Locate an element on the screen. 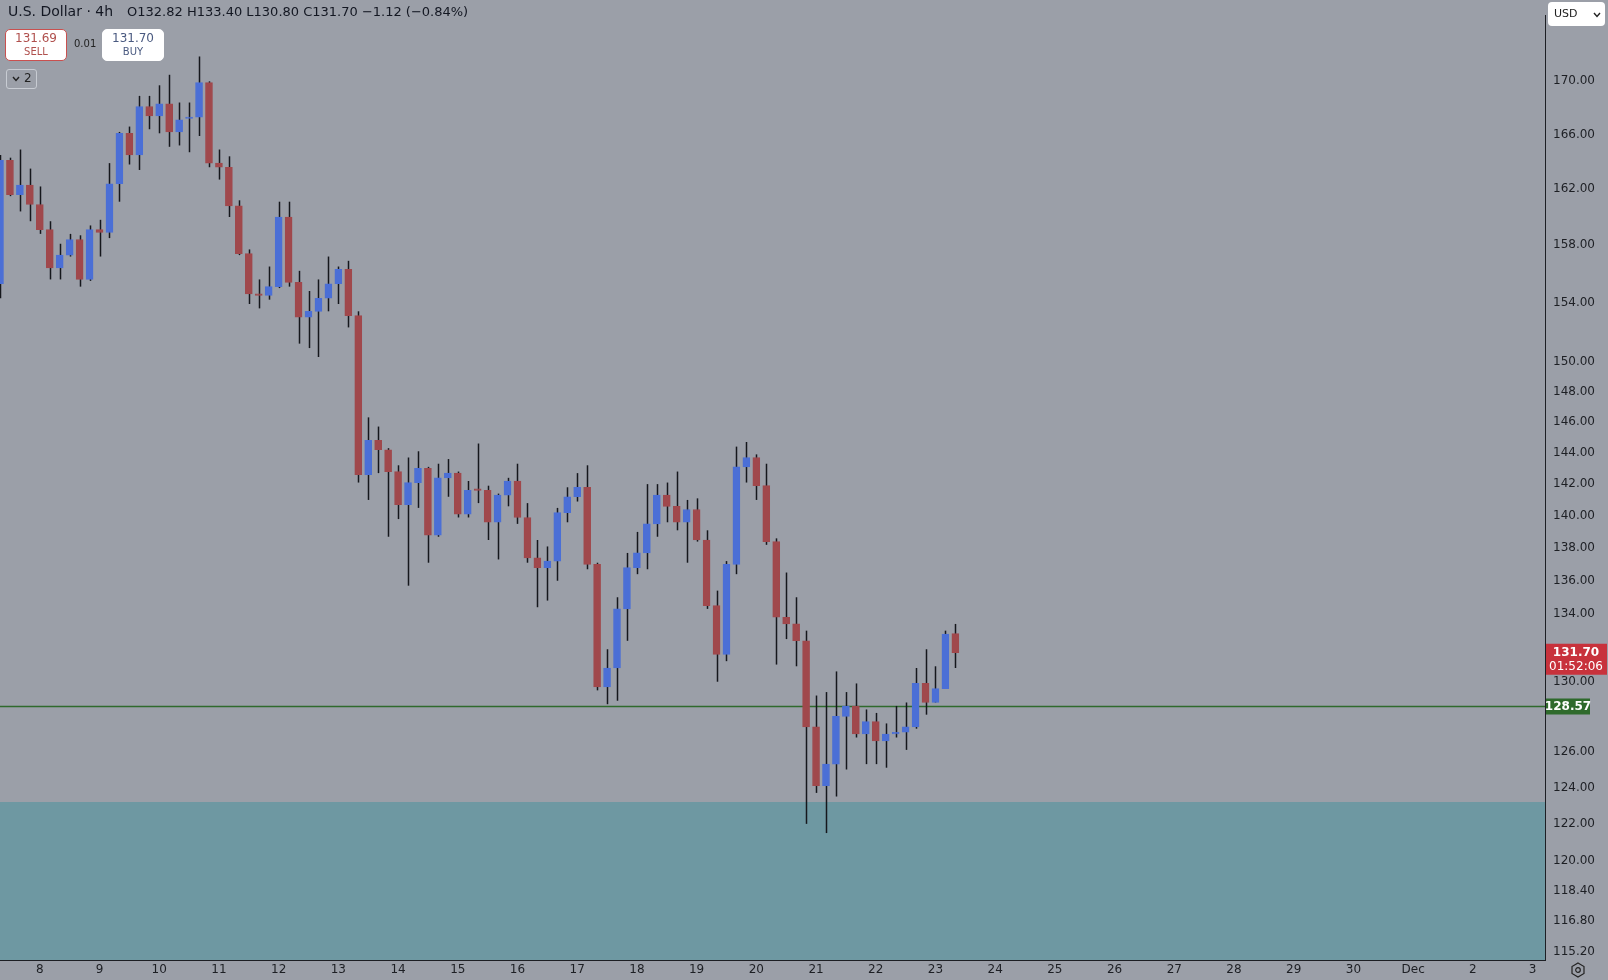  y-tick-label: 166.00 is located at coordinates (1574, 133).